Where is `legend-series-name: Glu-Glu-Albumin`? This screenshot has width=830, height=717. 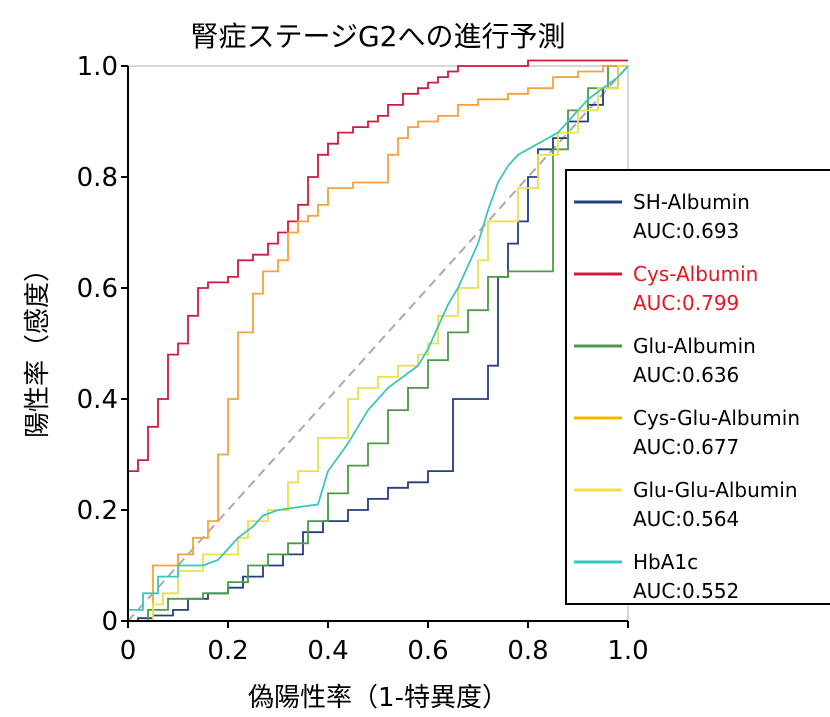
legend-series-name: Glu-Glu-Albumin is located at coordinates (715, 490).